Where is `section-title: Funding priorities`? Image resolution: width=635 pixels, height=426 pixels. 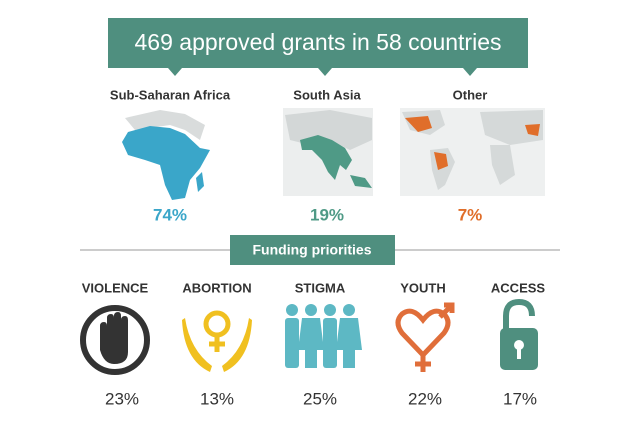 section-title: Funding priorities is located at coordinates (312, 250).